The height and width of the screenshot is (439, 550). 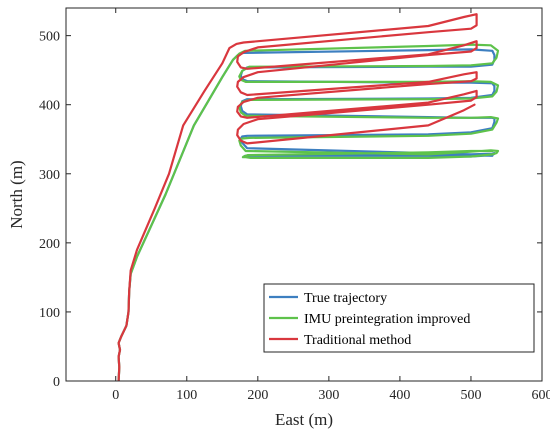 What do you see at coordinates (541, 395) in the screenshot?
I see `x-tick-label: 600` at bounding box center [541, 395].